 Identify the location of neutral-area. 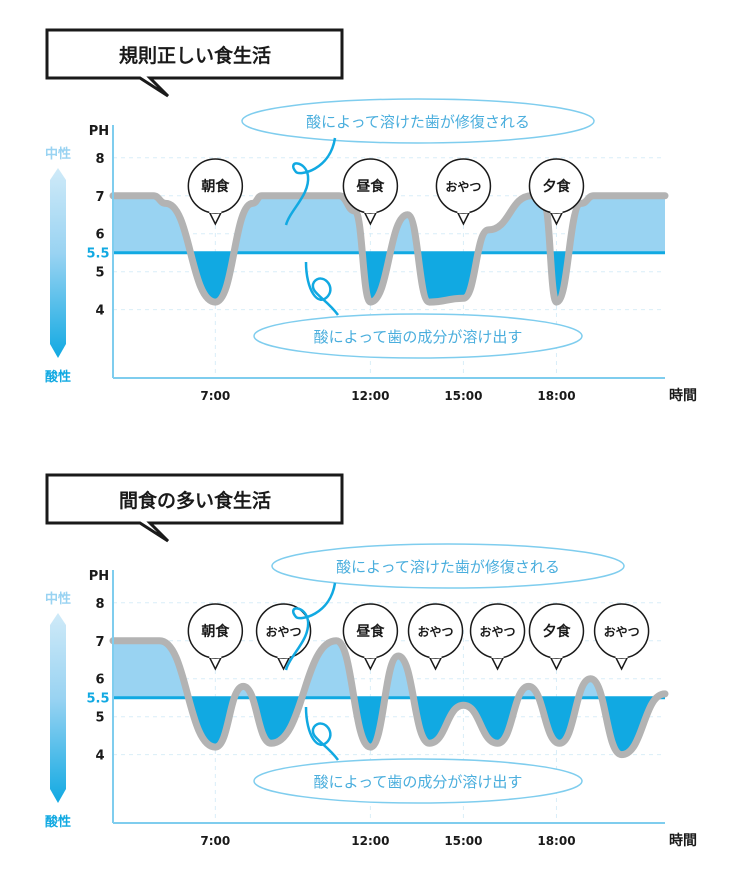
(389, 224).